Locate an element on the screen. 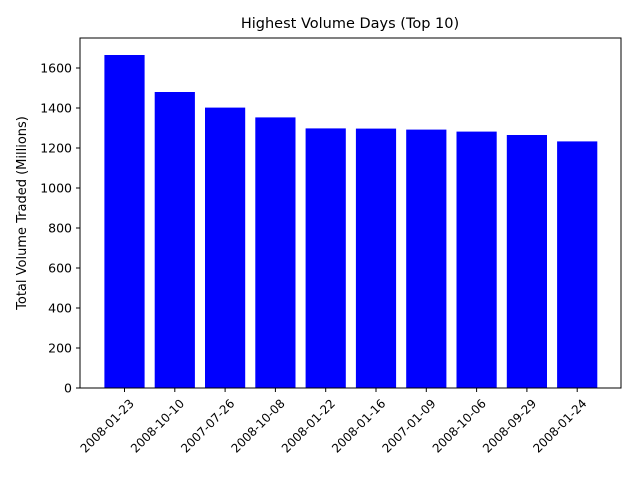 The height and width of the screenshot is (484, 640). y-tick-label: 1000 is located at coordinates (56, 188).